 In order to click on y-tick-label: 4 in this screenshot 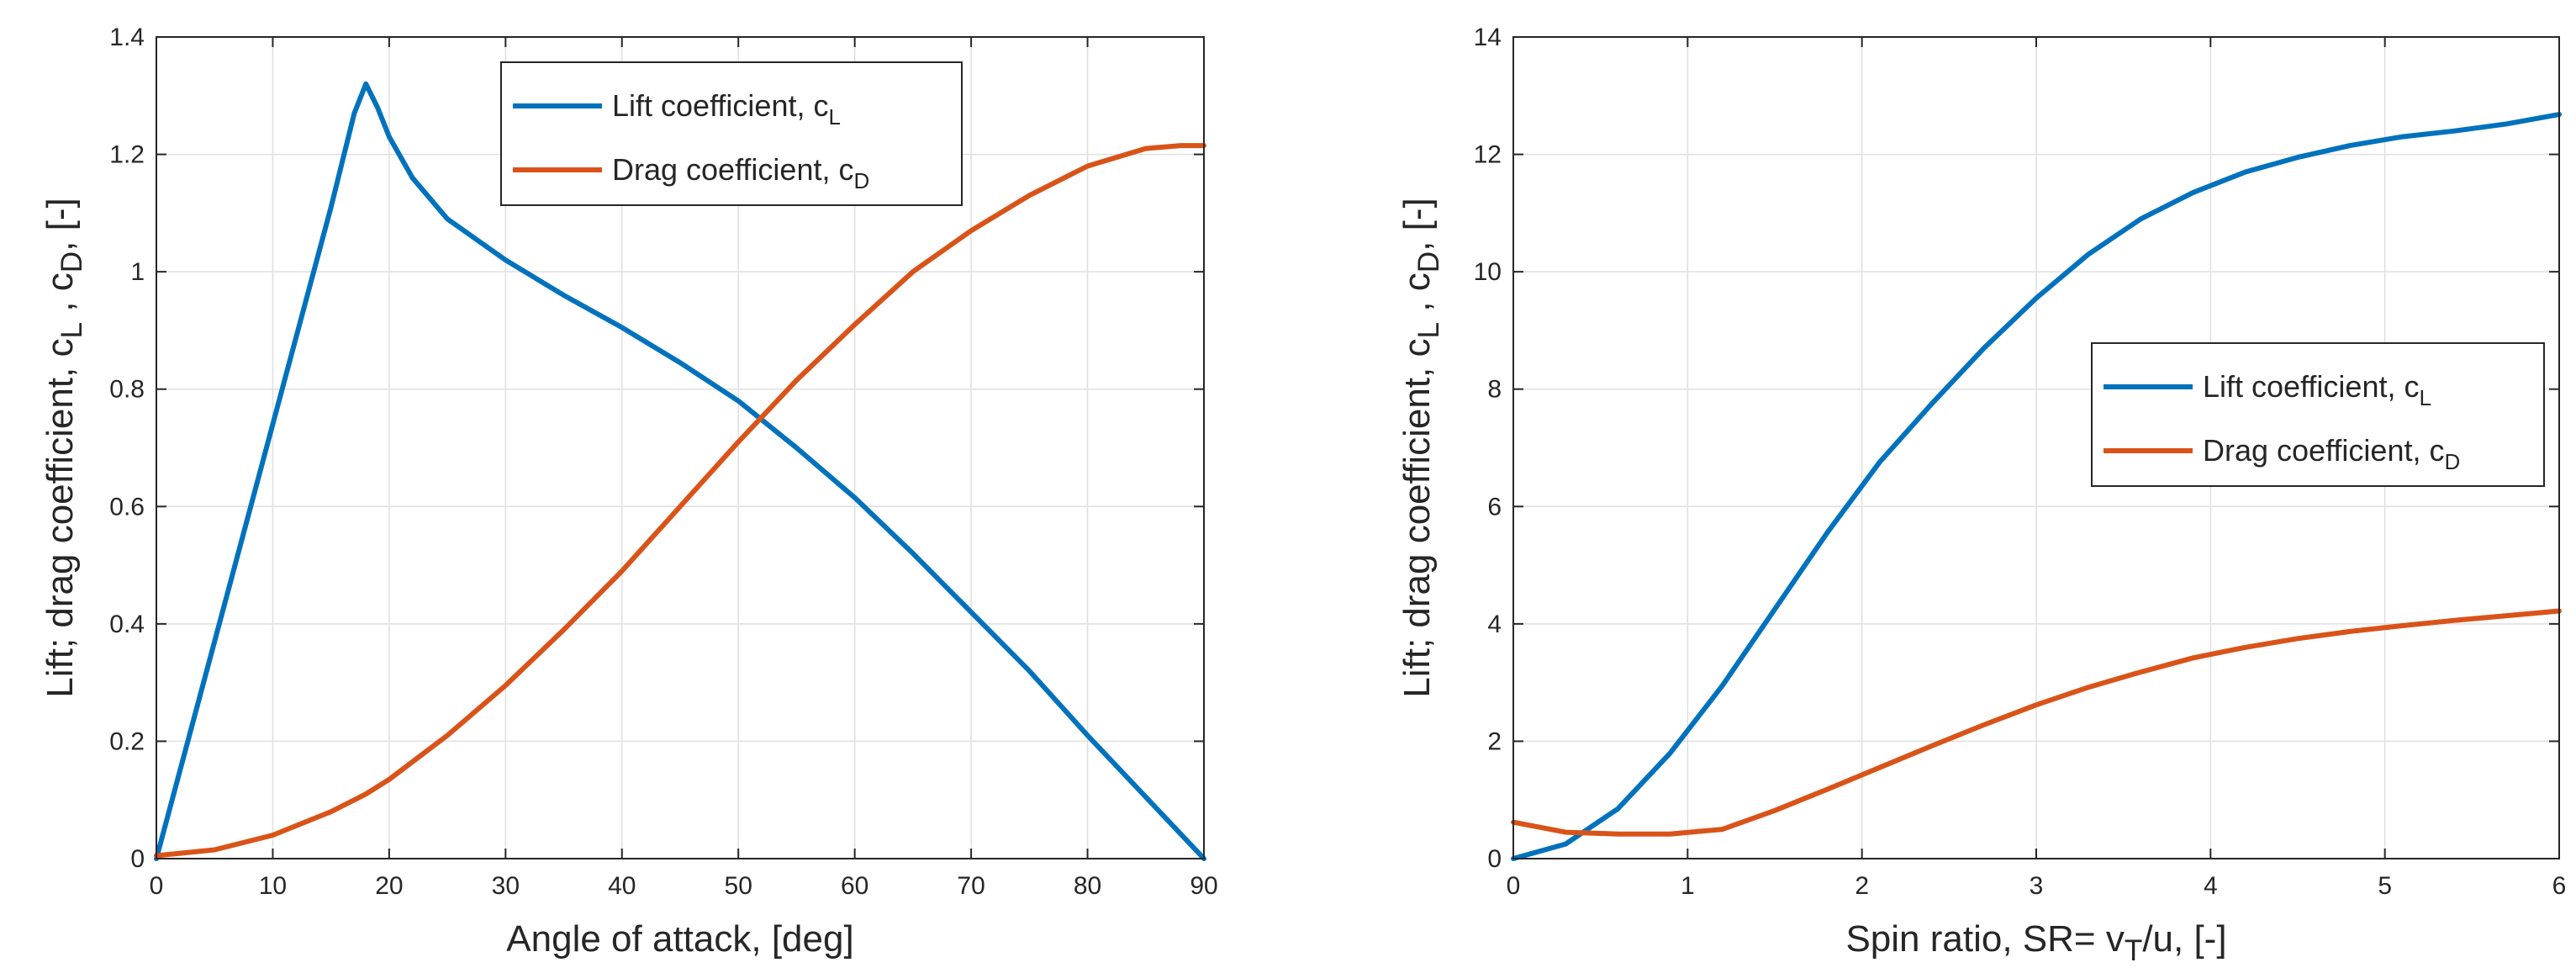, I will do `click(1495, 625)`.